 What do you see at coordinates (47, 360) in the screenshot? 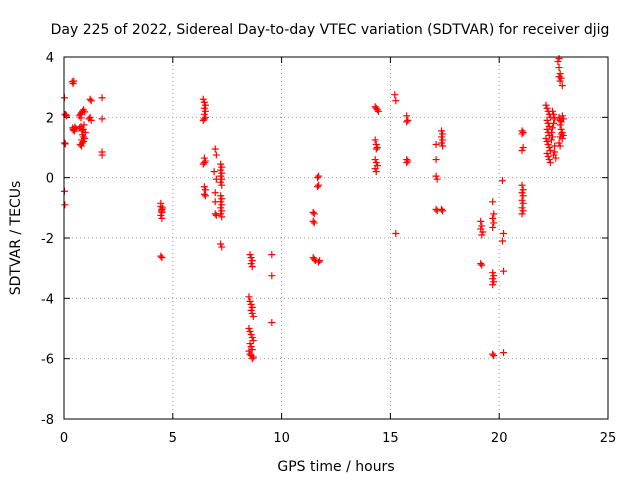
I see `y-tick-label: -6` at bounding box center [47, 360].